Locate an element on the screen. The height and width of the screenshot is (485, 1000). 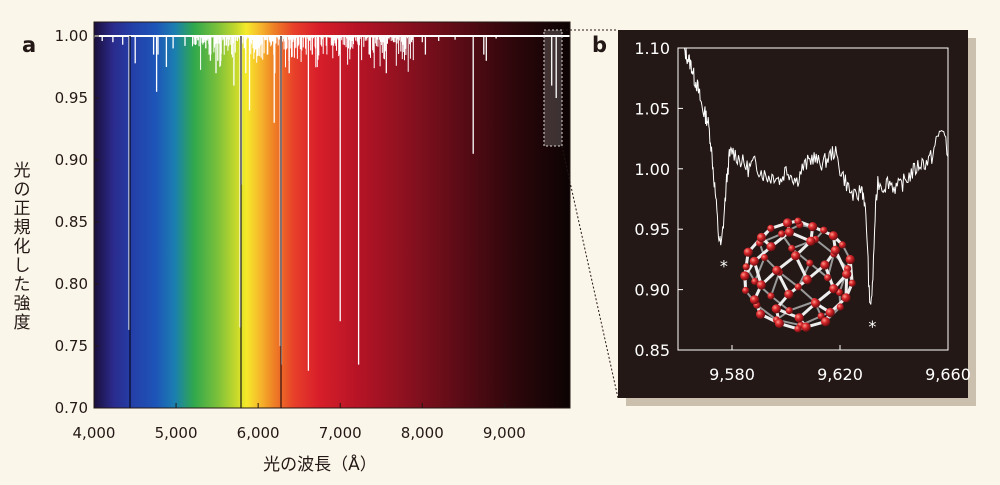
y-axis-a: 0.70 0.75 0.80 0.85 0.90 0.95 1.00 is located at coordinates (77, 222).